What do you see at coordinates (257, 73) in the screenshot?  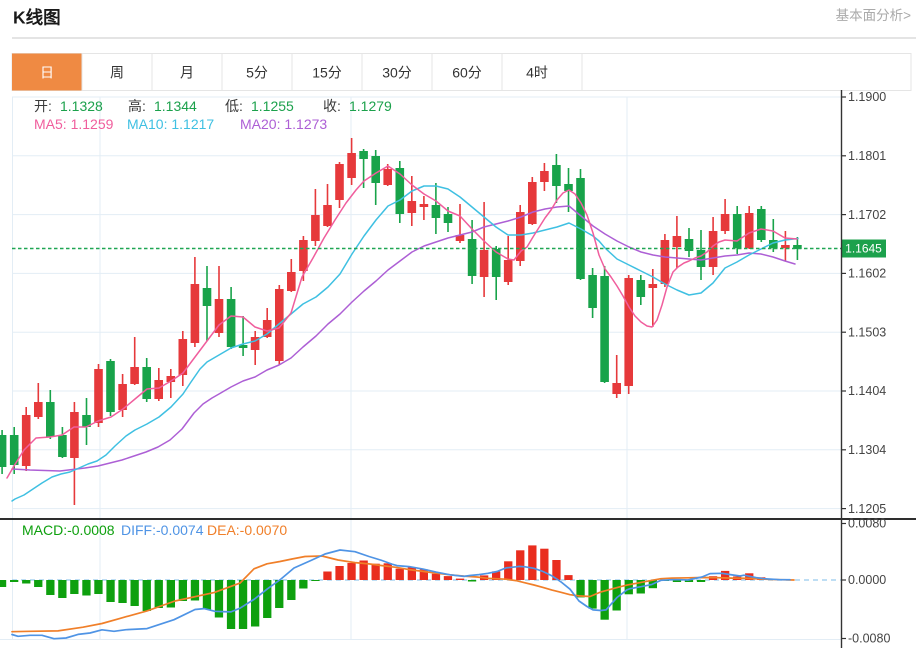 I see `svg-text: 5分` at bounding box center [257, 73].